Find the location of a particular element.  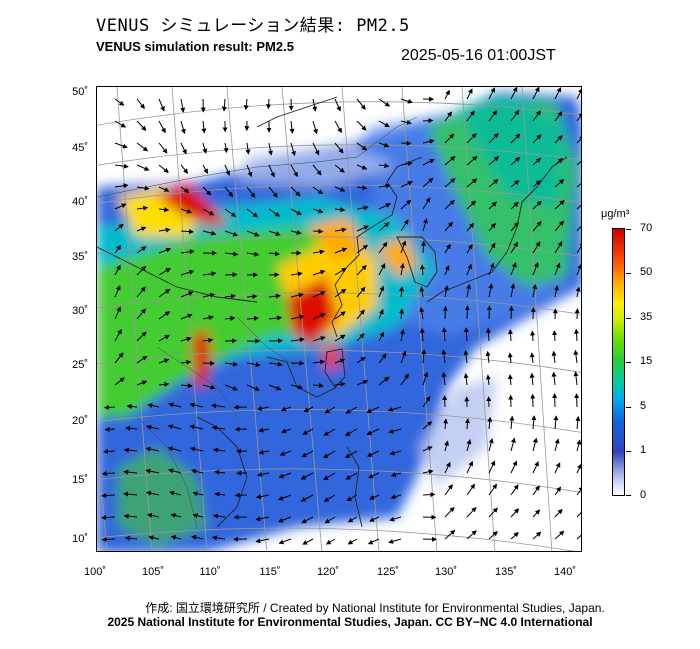

lon-label: 120˚ is located at coordinates (328, 572).